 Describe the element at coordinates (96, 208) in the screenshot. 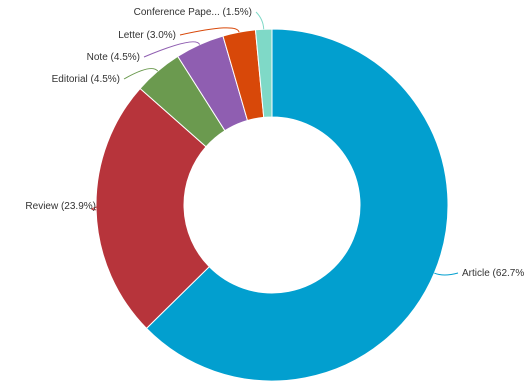

I see `leader-line-review` at that location.